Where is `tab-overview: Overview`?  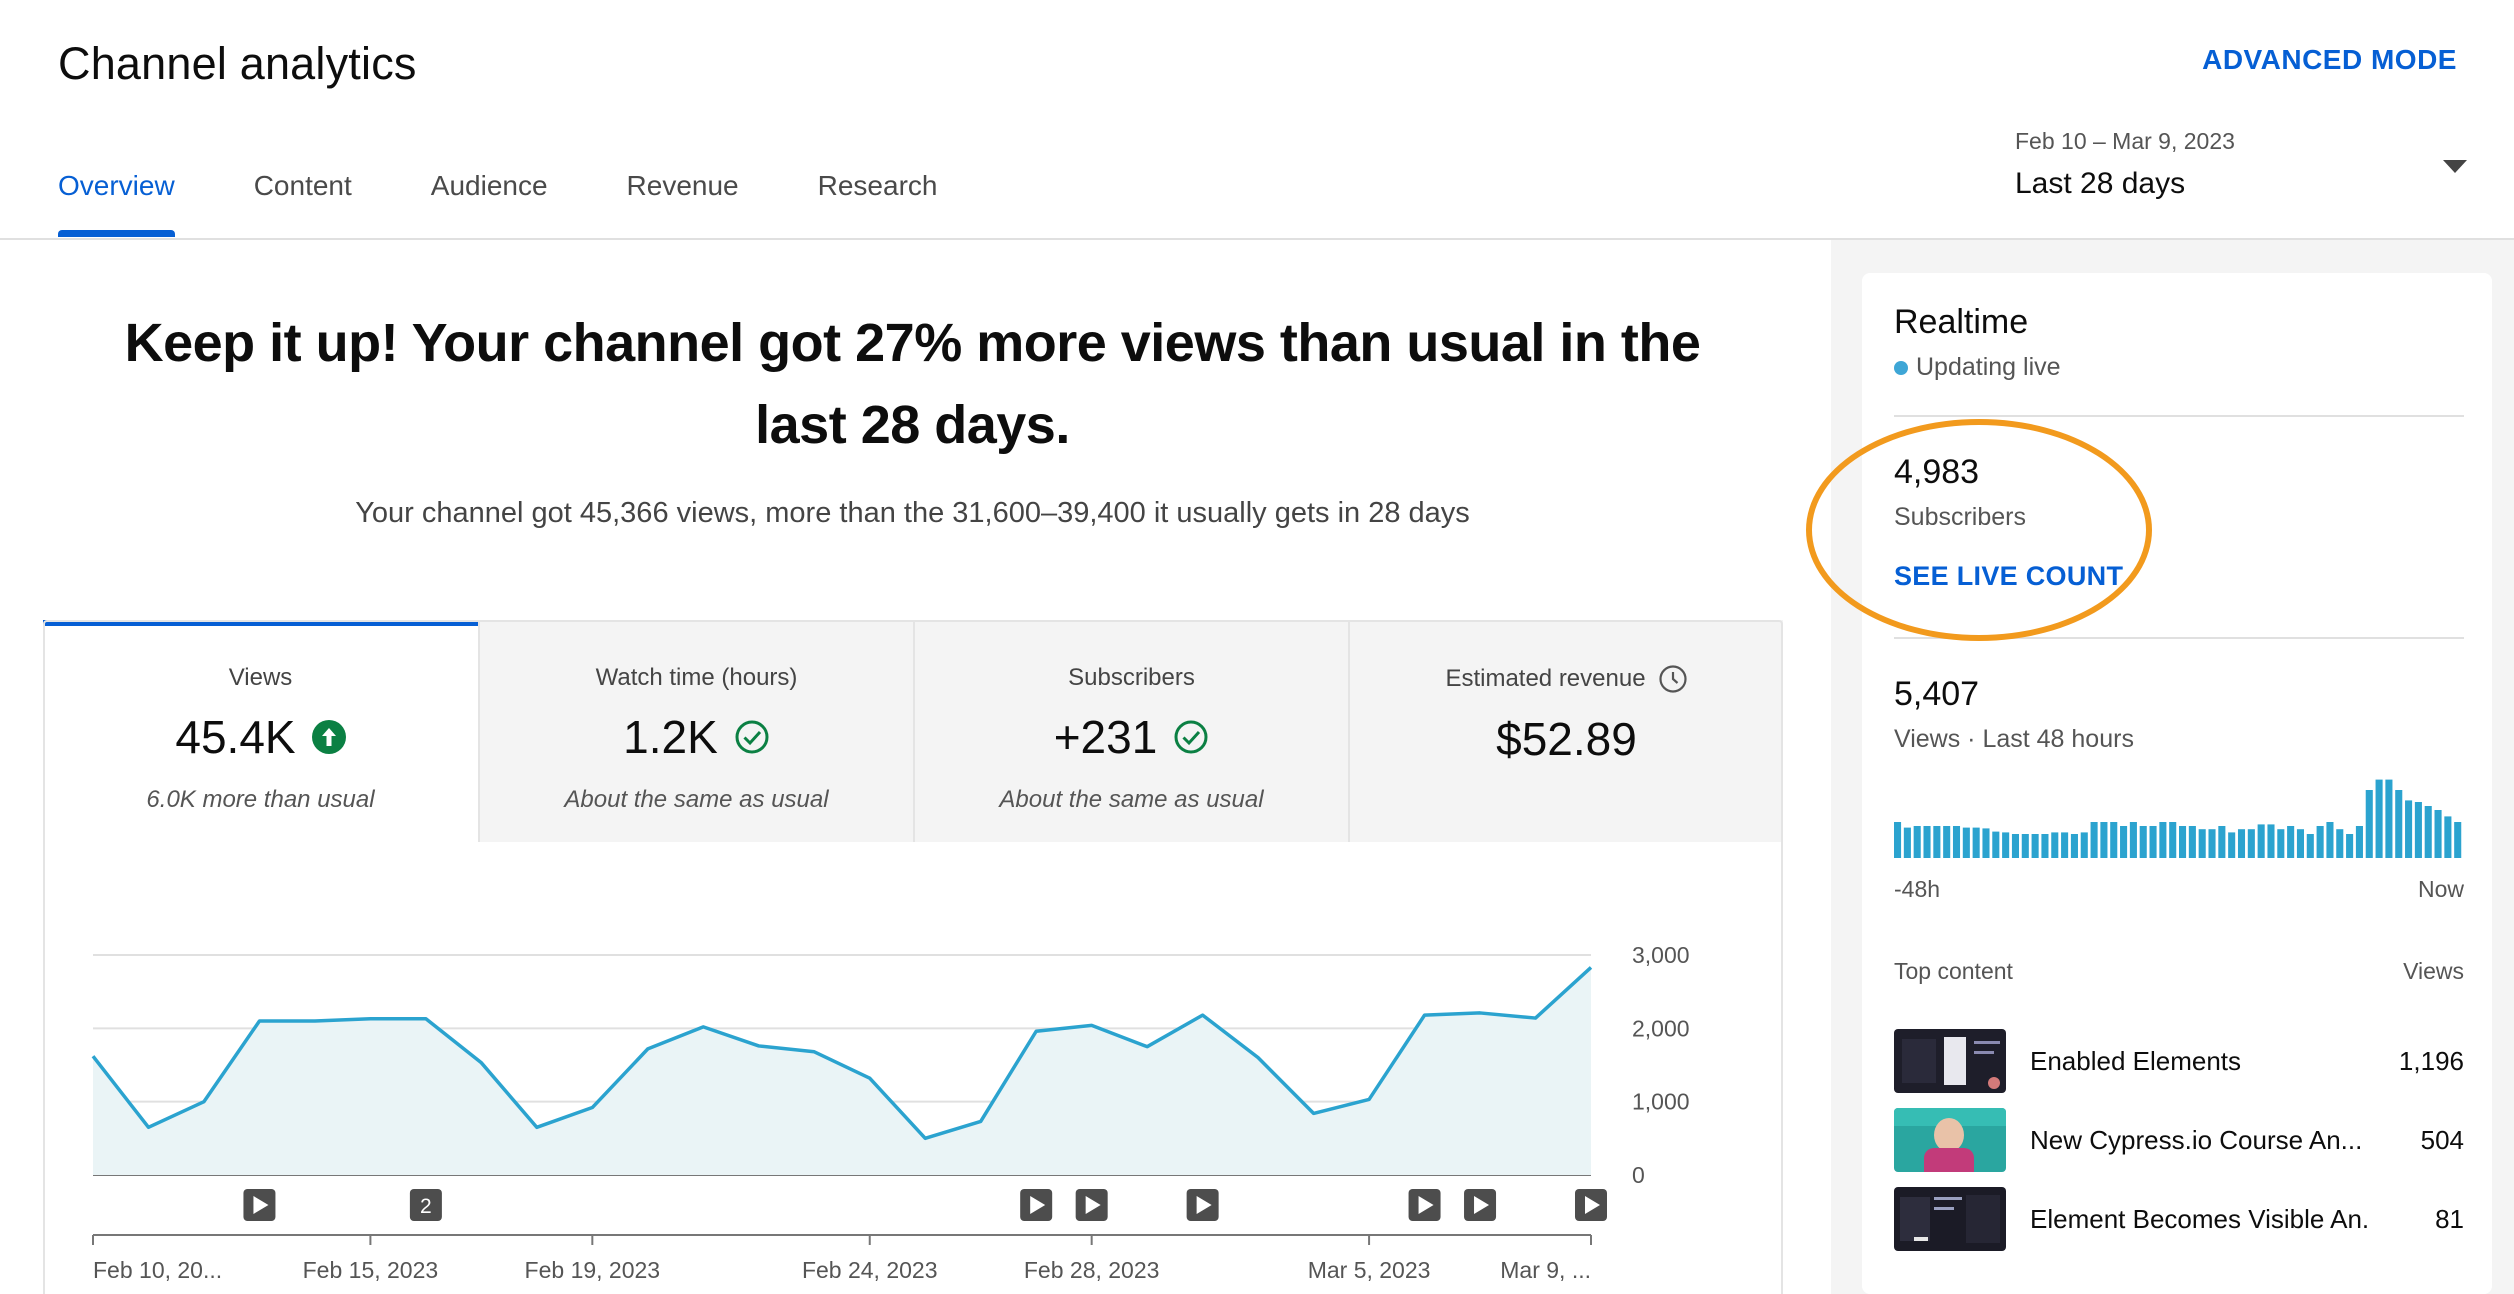 tab-overview: Overview is located at coordinates (116, 204).